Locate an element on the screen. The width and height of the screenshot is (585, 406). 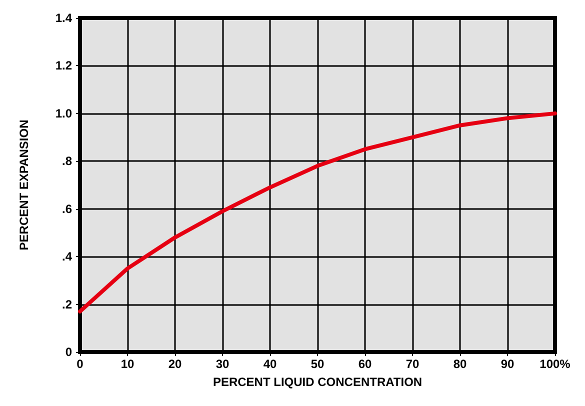
x-tick-label: 50 is located at coordinates (317, 364).